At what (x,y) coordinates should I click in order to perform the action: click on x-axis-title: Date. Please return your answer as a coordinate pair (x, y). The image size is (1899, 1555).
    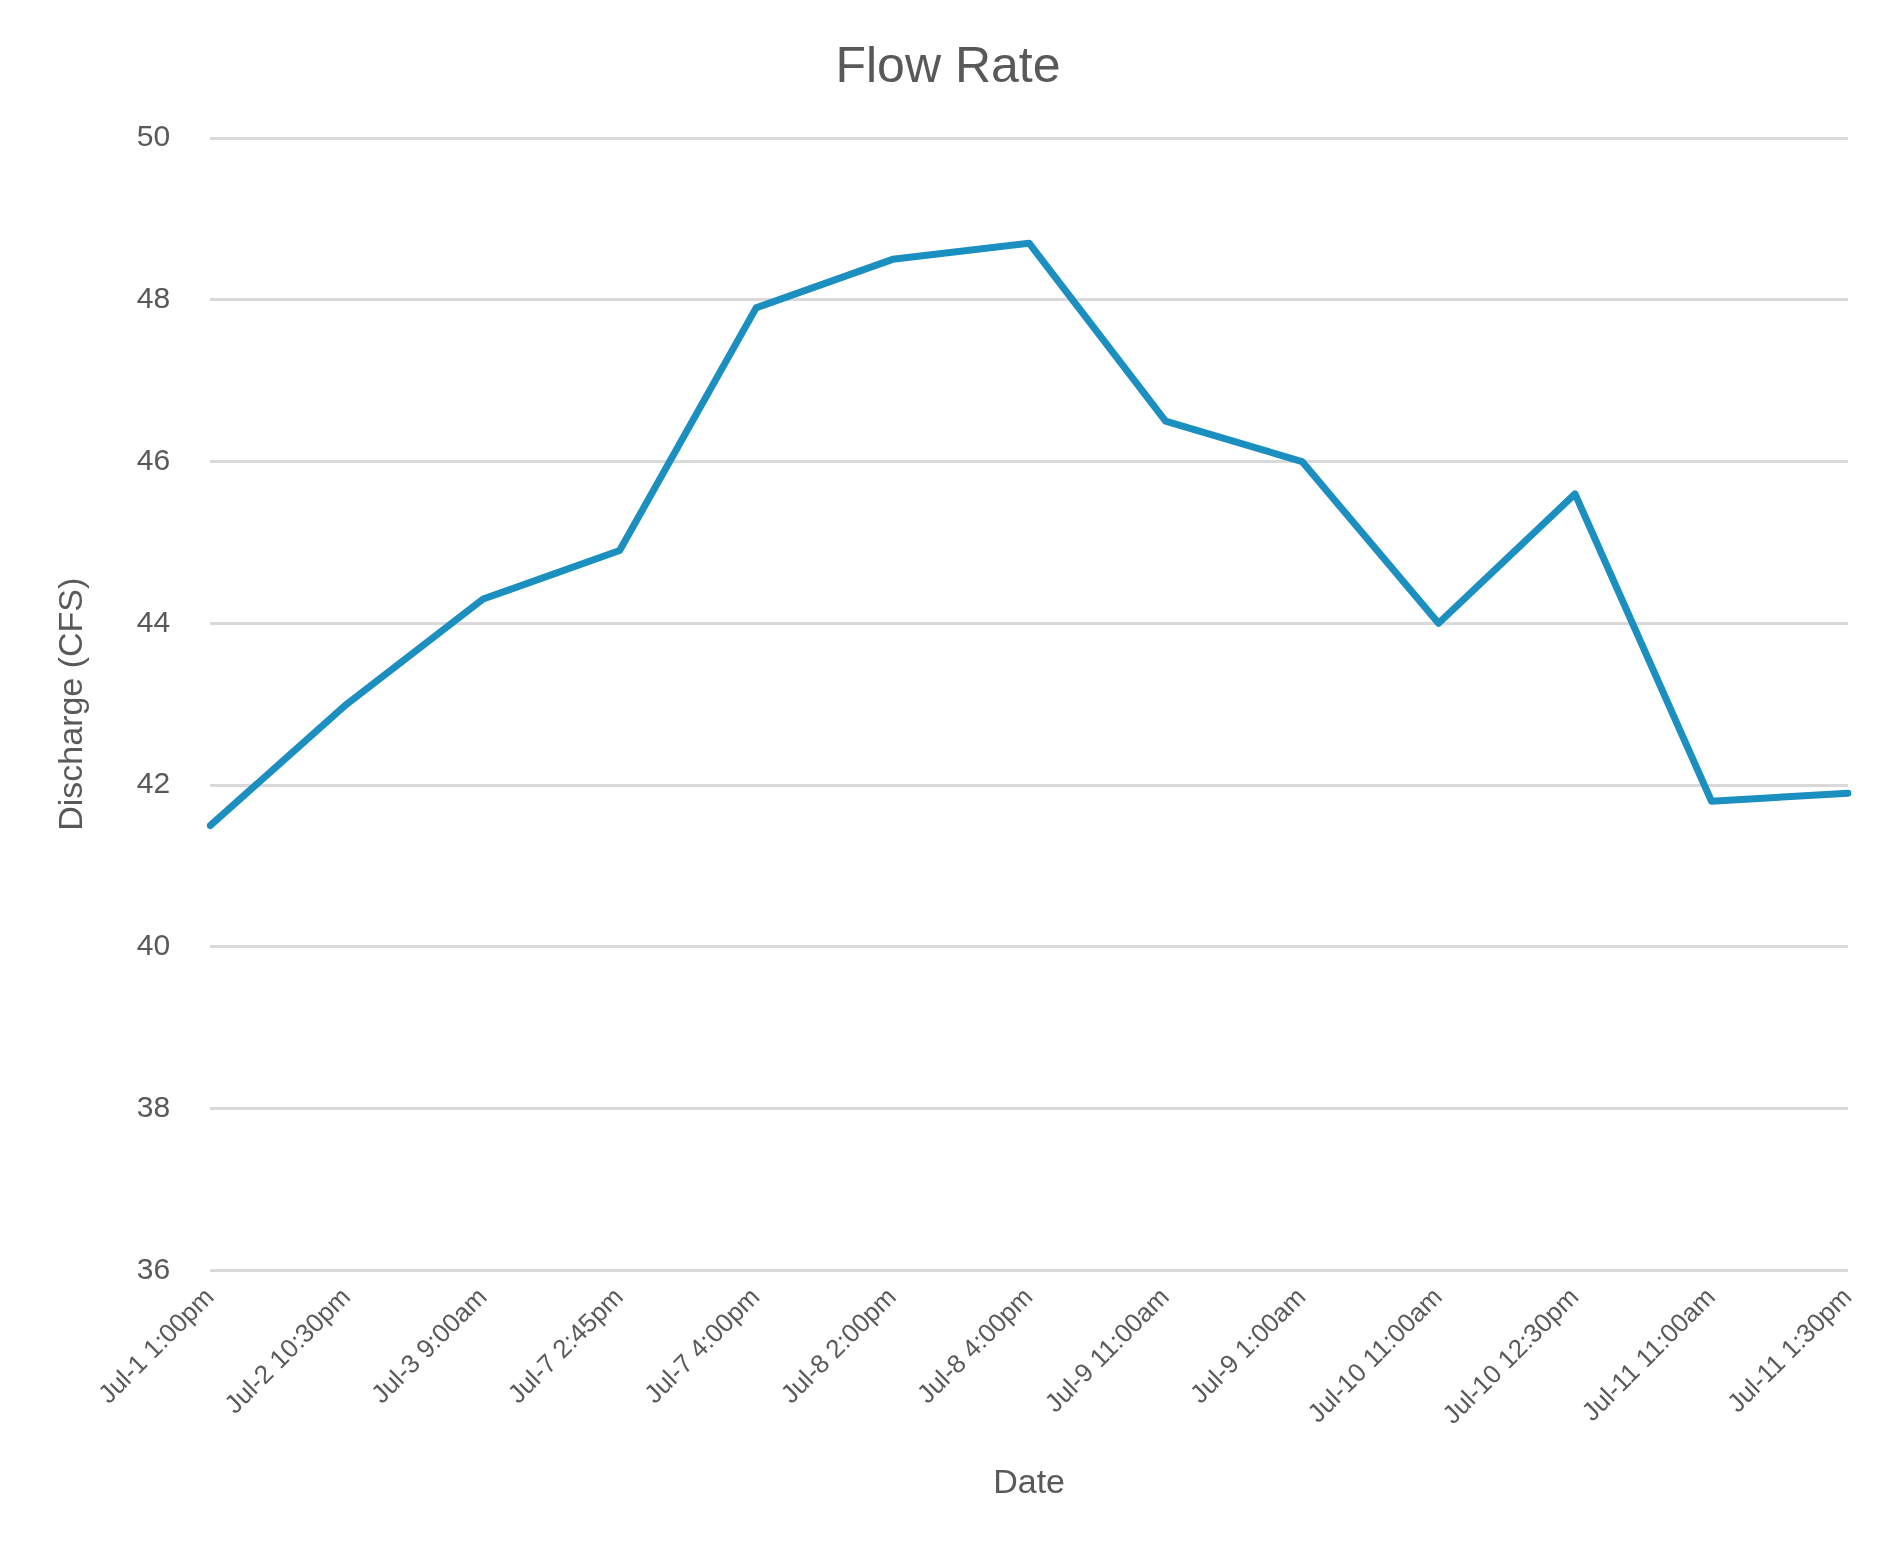
    Looking at the image, I should click on (1029, 1480).